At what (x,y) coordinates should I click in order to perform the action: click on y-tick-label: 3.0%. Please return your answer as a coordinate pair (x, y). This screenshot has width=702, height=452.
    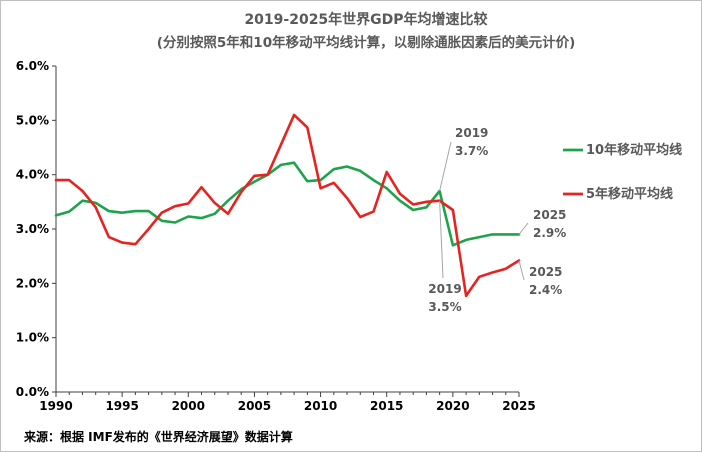
    Looking at the image, I should click on (32, 229).